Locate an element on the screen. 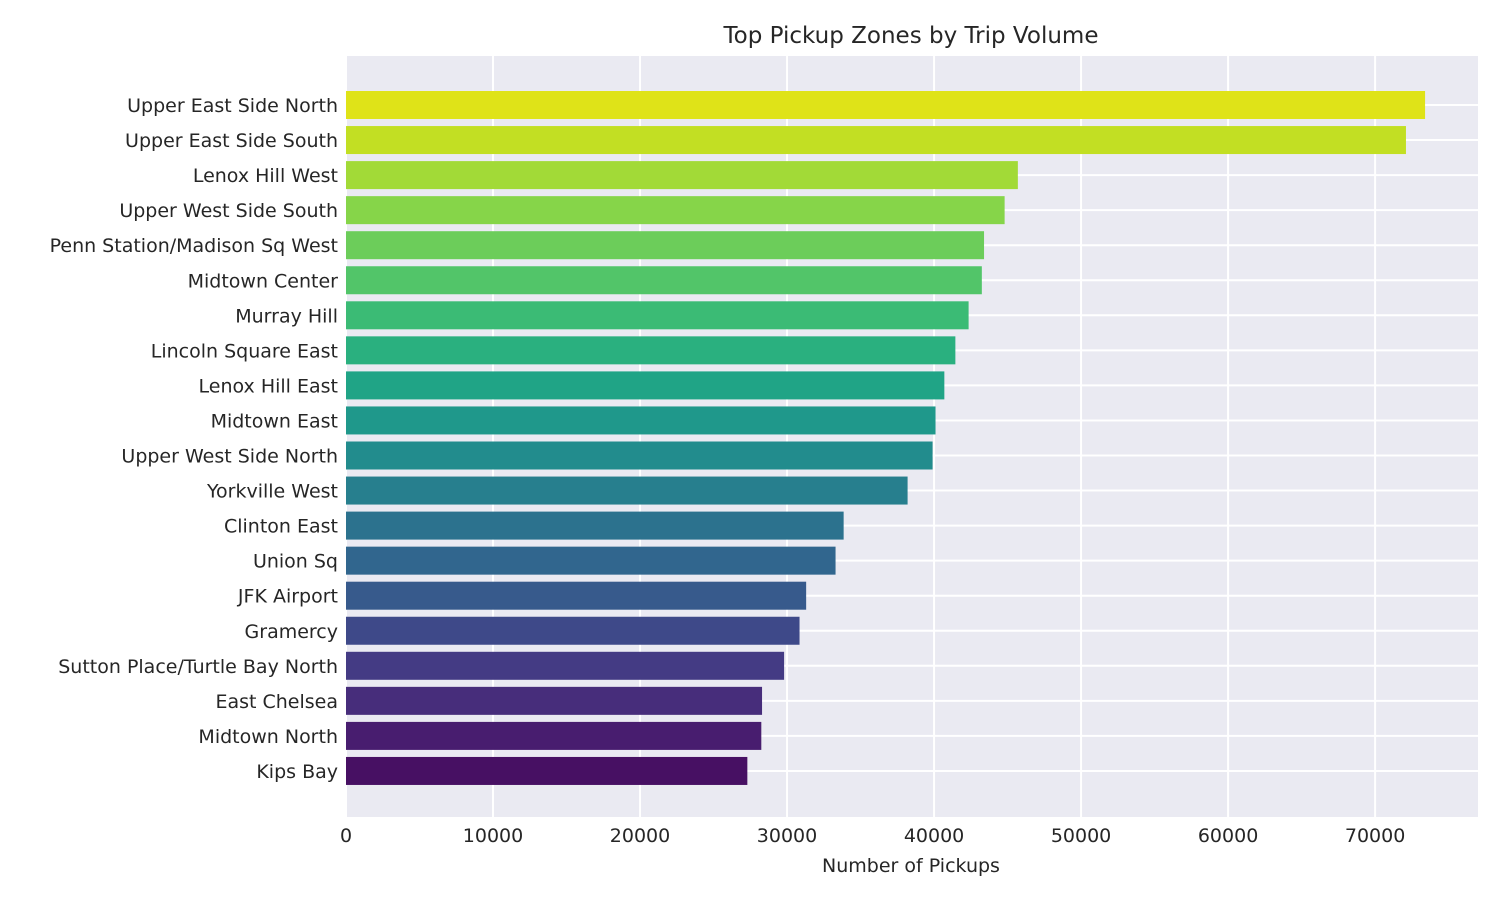 This screenshot has height=900, width=1500. y-tick-label: Murray Hill is located at coordinates (286, 316).